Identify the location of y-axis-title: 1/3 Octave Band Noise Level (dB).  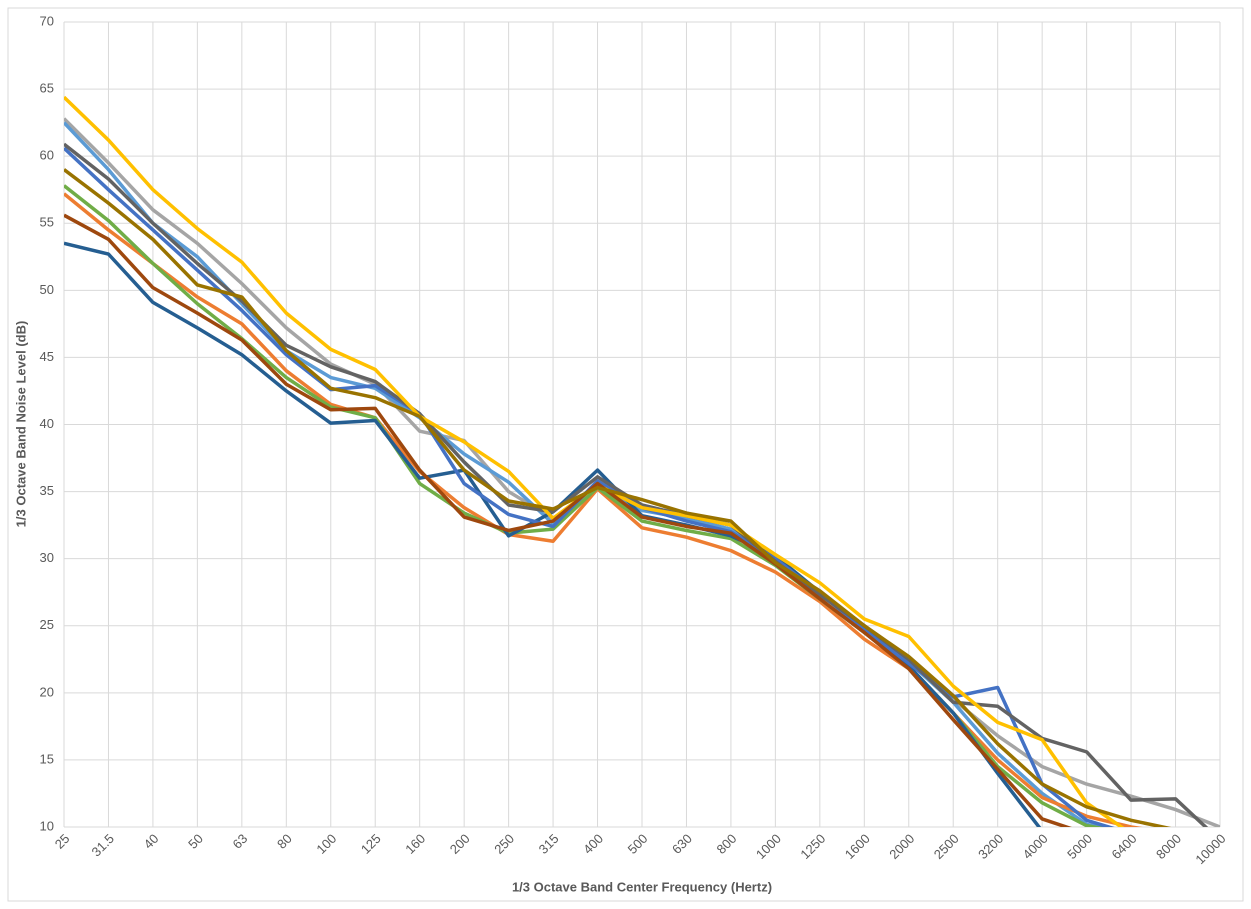
(20, 424).